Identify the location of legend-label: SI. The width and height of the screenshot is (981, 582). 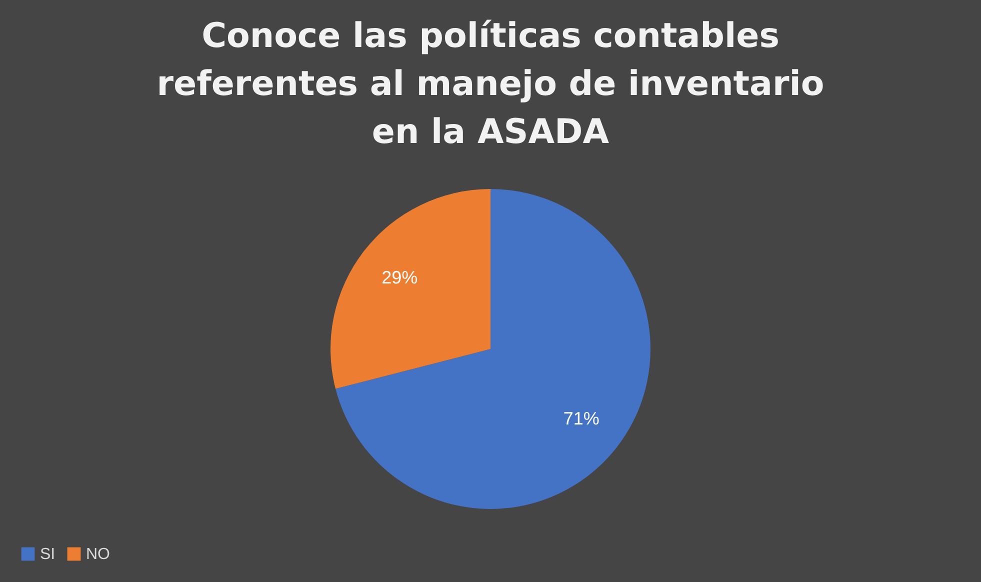
(48, 554).